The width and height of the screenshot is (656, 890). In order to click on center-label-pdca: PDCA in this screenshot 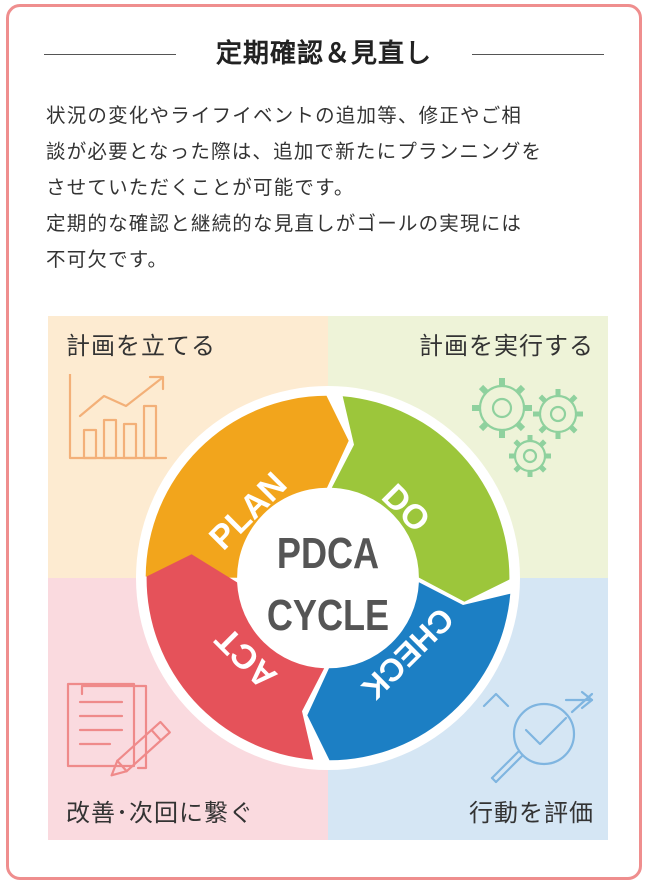, I will do `click(328, 553)`.